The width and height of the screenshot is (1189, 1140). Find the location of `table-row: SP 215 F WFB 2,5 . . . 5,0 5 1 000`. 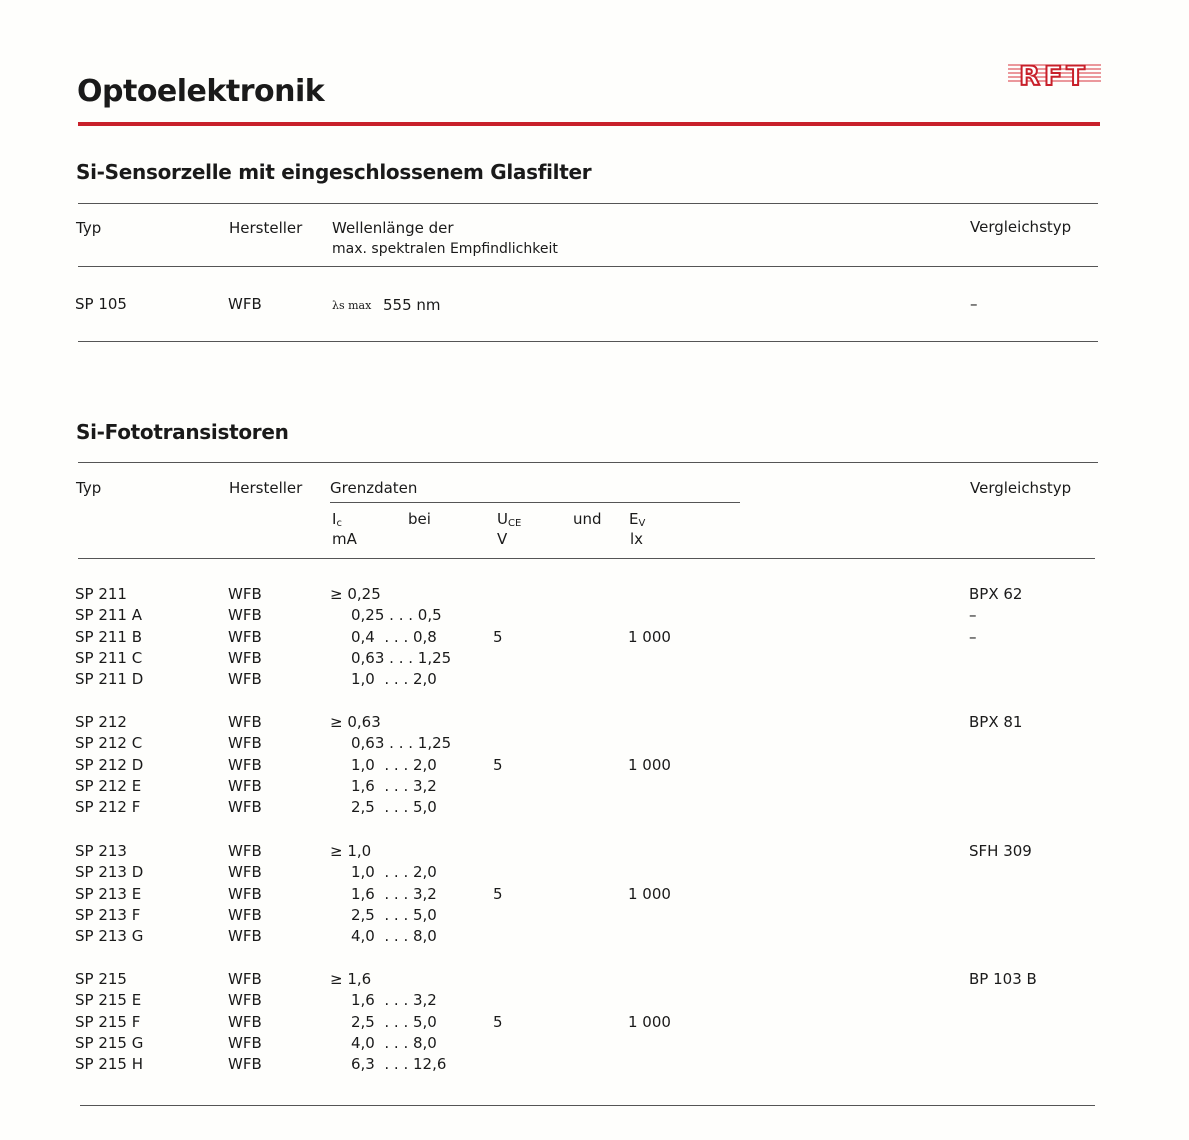

table-row: SP 215 F WFB 2,5 . . . 5,0 5 1 000 is located at coordinates (594, 1023).